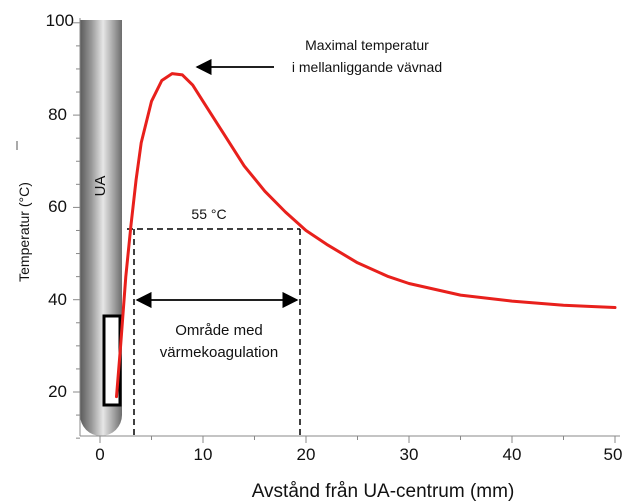 Image resolution: width=627 pixels, height=501 pixels. Describe the element at coordinates (367, 67) in the screenshot. I see `max-temperature-label-line-2: i mellanliggande vävnad` at that location.